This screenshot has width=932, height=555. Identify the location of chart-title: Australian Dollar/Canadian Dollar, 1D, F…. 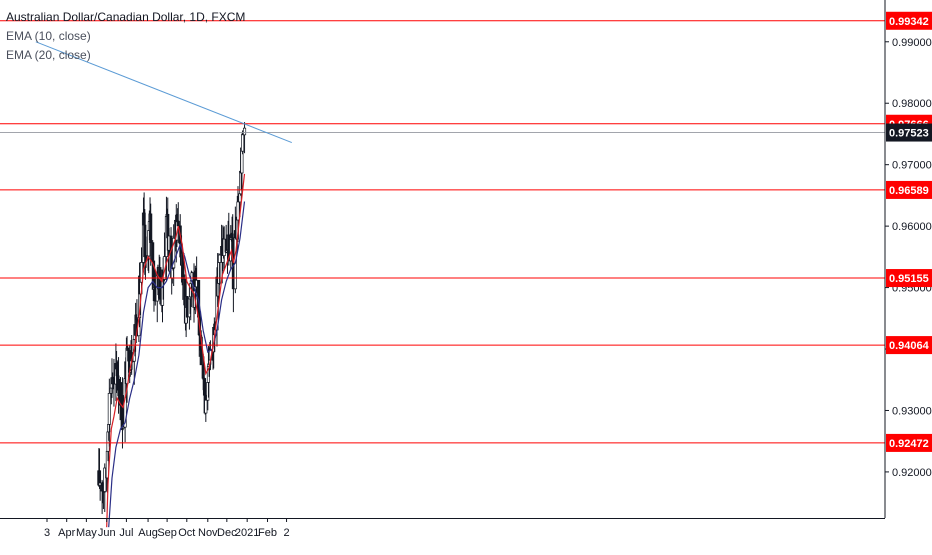
(126, 17).